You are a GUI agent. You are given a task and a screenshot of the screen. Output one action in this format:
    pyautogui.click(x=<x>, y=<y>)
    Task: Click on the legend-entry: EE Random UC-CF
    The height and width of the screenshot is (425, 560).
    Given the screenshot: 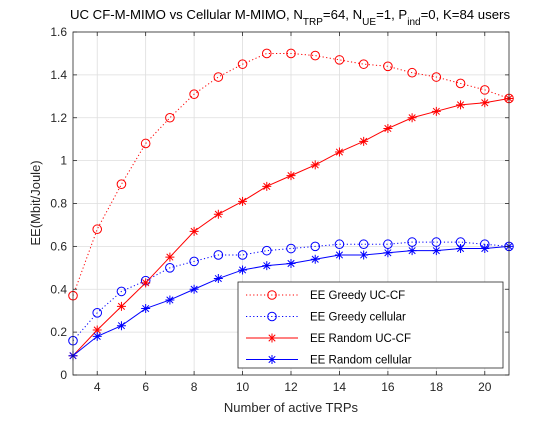 What is the action you would take?
    pyautogui.click(x=328, y=339)
    